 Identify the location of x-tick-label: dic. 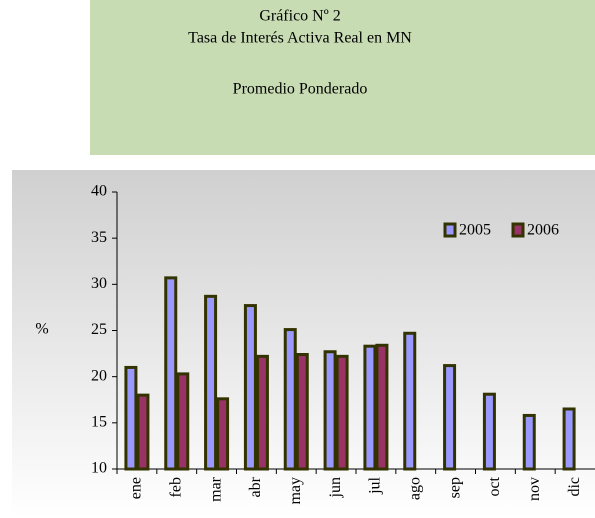
(574, 487).